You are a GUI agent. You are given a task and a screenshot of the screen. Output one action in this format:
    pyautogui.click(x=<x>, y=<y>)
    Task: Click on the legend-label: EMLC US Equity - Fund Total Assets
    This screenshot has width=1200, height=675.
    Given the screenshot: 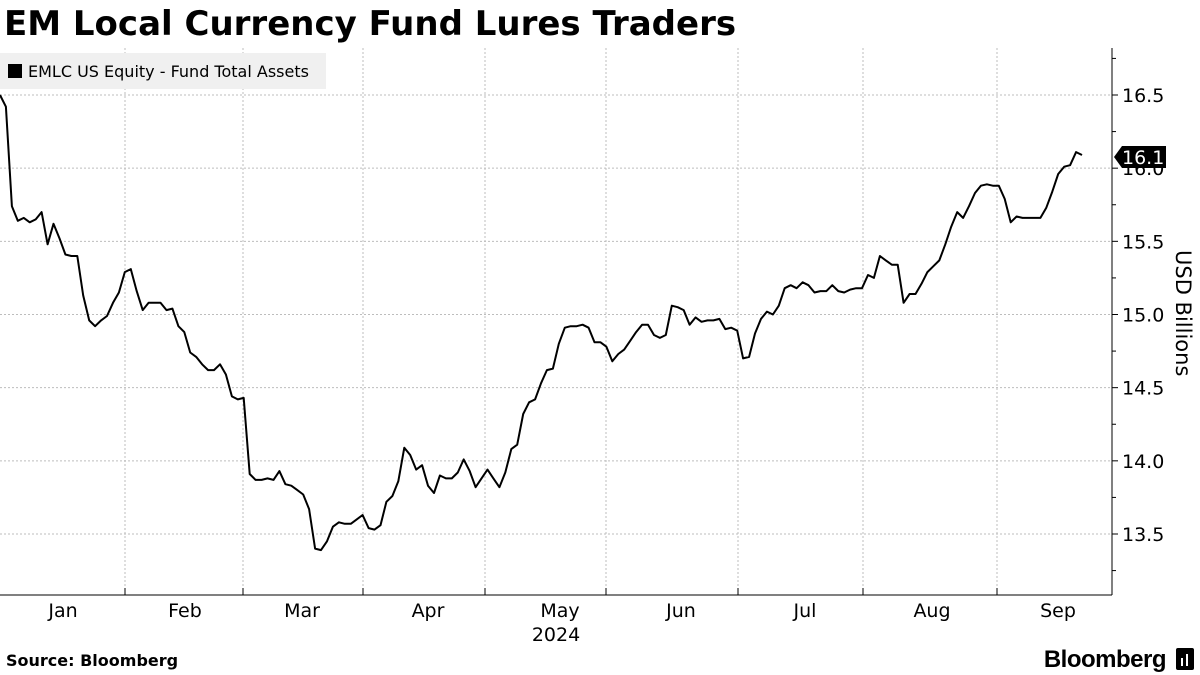 What is the action you would take?
    pyautogui.click(x=168, y=71)
    